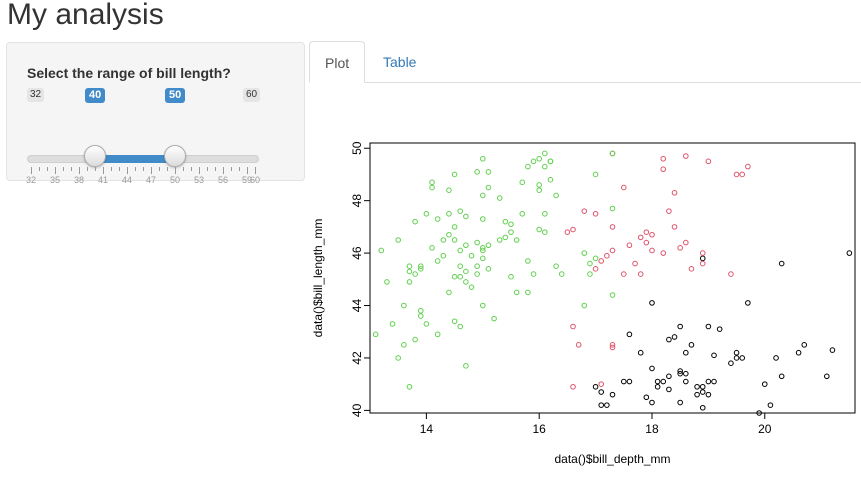  Describe the element at coordinates (151, 180) in the screenshot. I see `slider-grid-label: 47` at that location.